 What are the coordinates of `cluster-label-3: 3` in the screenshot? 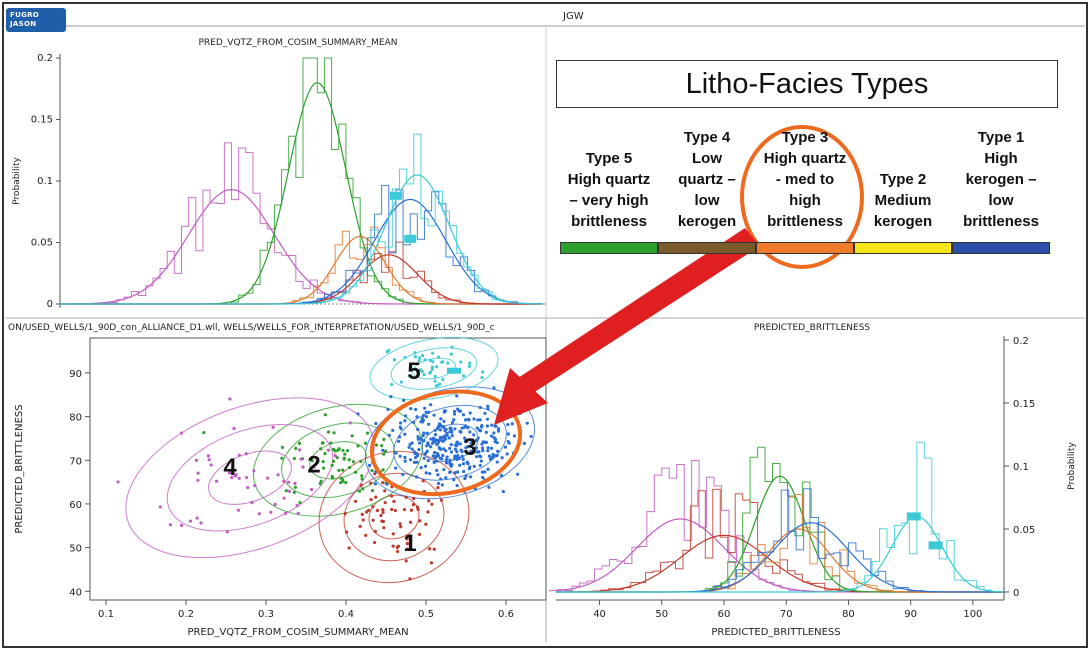 It's located at (469, 447).